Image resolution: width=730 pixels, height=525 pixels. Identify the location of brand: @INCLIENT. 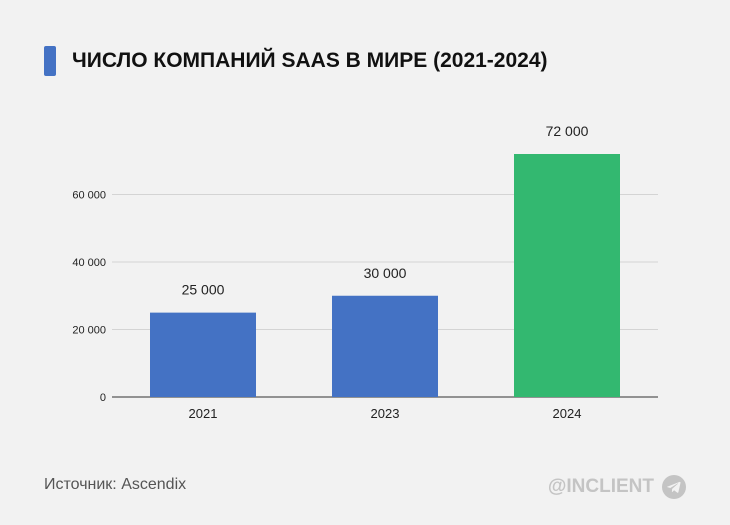
(617, 487).